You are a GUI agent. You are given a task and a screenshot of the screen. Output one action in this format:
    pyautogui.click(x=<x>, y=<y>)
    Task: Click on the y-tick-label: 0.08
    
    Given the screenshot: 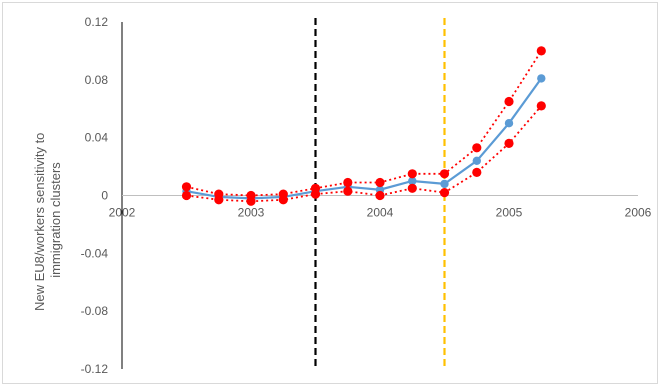 What is the action you would take?
    pyautogui.click(x=97, y=80)
    